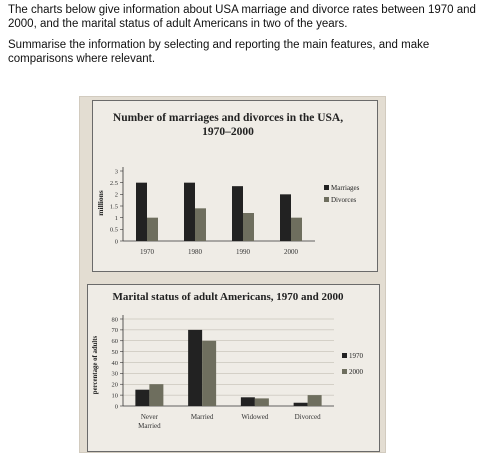 The image size is (485, 459). Describe the element at coordinates (345, 188) in the screenshot. I see `legend-marriages-label: Marriages` at that location.